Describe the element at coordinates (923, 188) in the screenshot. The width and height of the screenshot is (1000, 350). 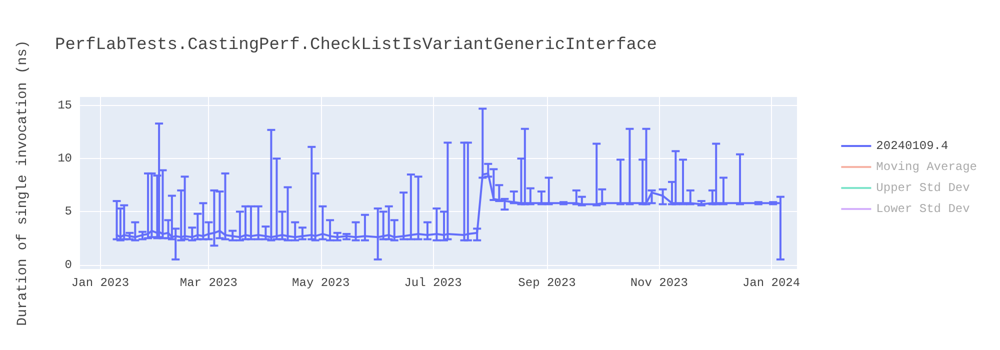
I see `legend-label: Upper Std Dev` at that location.